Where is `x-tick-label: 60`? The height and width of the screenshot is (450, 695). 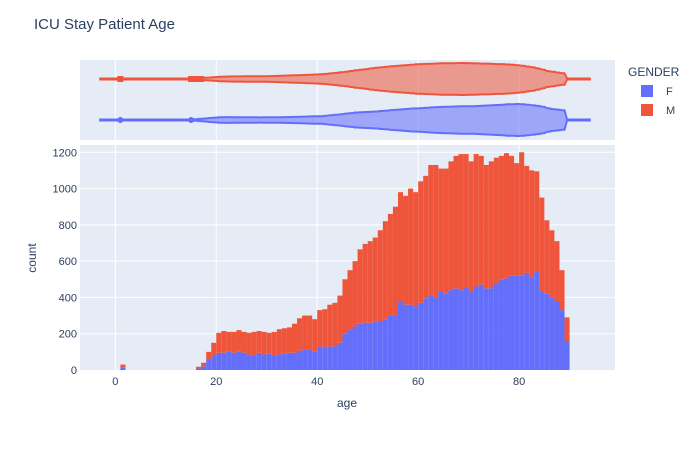 x-tick-label: 60 is located at coordinates (418, 382).